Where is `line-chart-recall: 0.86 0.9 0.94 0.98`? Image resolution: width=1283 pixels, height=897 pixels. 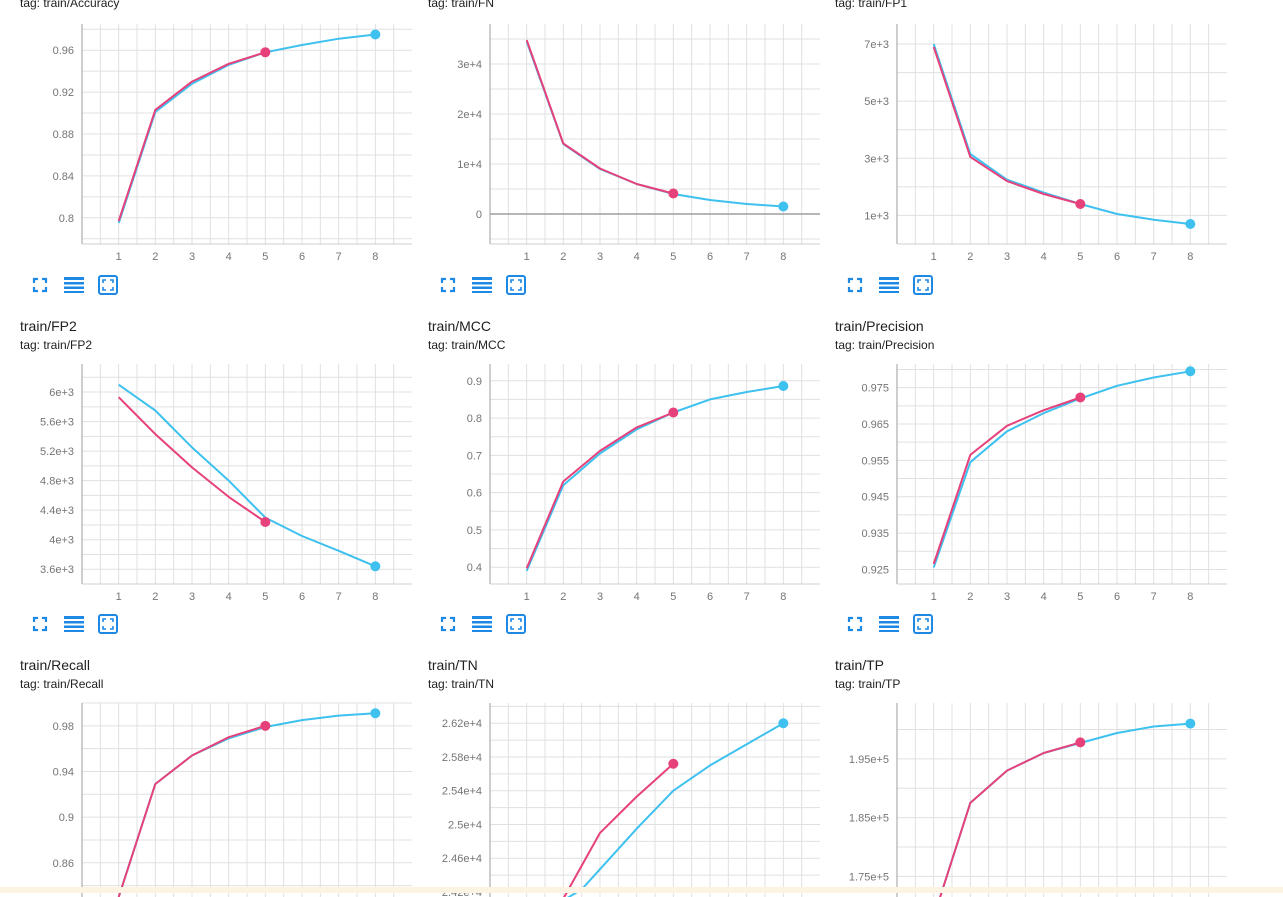 line-chart-recall: 0.86 0.9 0.94 0.98 is located at coordinates (220, 797).